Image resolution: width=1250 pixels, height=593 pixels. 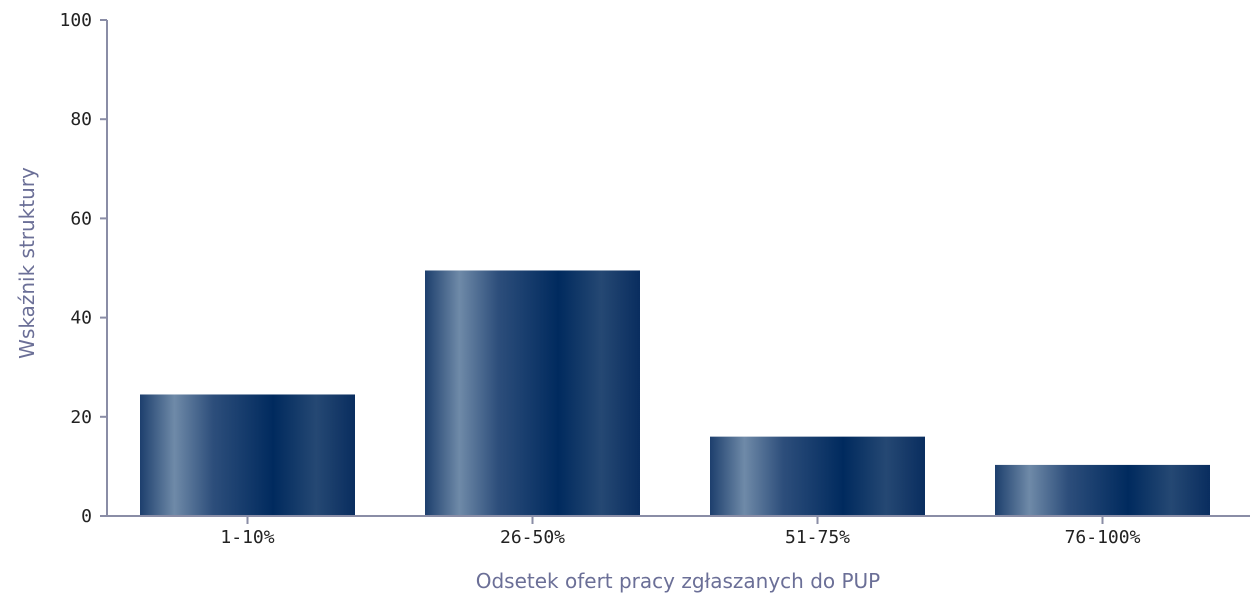 What do you see at coordinates (817, 476) in the screenshot?
I see `bar-51-75%` at bounding box center [817, 476].